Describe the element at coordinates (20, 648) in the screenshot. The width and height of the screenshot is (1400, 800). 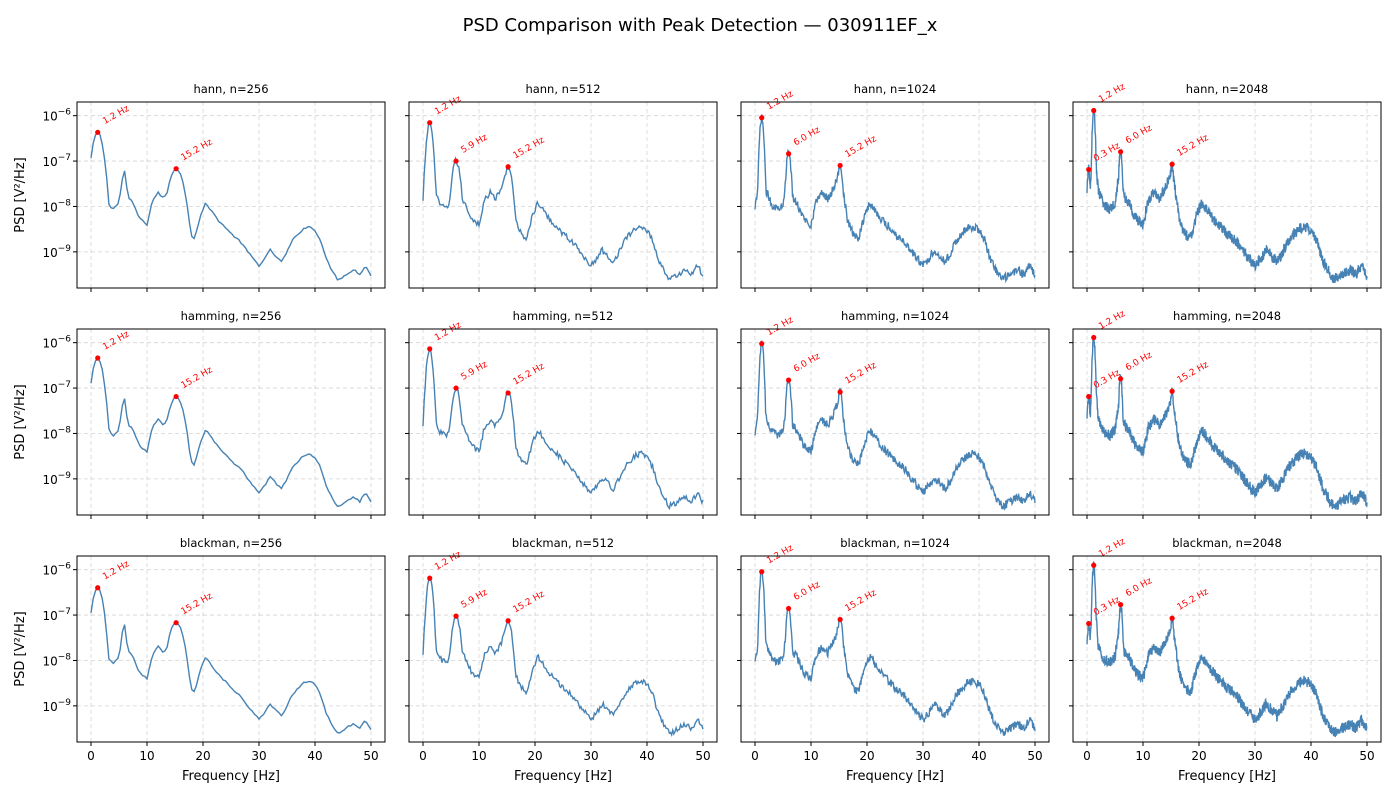
I see `y-axis-label: PSD [V²/Hz]` at that location.